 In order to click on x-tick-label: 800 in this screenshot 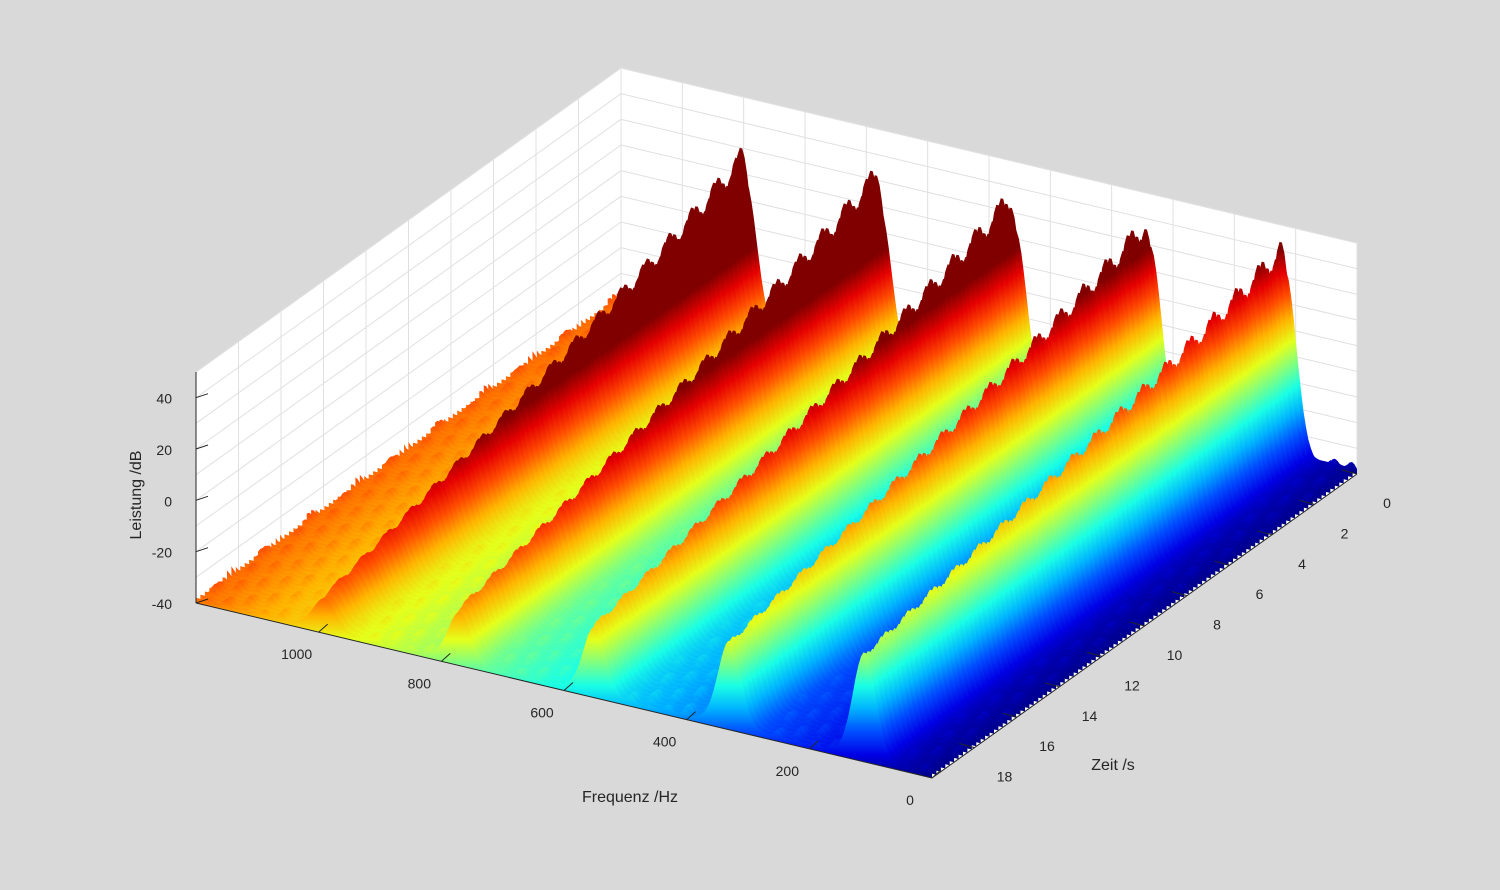, I will do `click(420, 683)`.